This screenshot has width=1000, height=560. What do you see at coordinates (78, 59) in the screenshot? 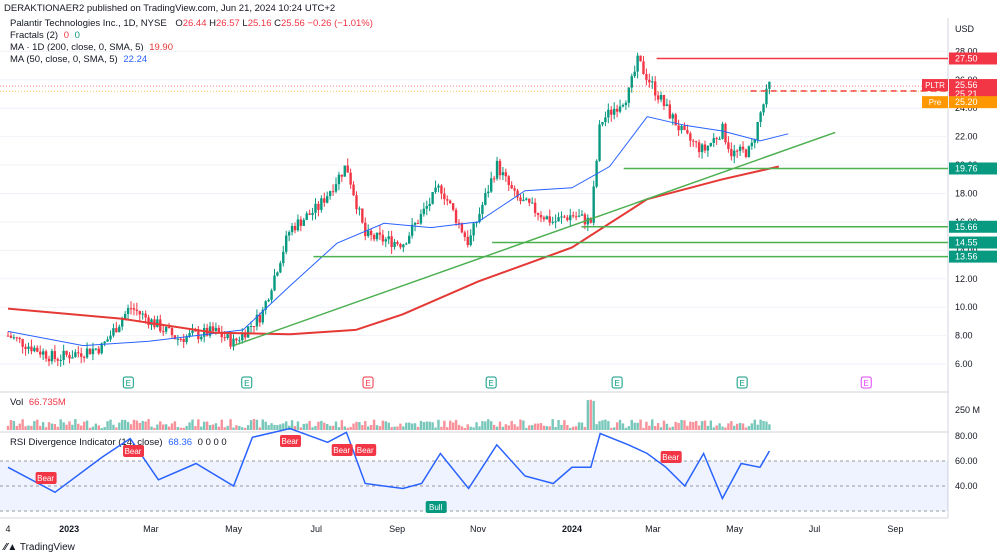
I see `ma50-legend: MA (50, close, 0, SMA, 5) 22.24` at bounding box center [78, 59].